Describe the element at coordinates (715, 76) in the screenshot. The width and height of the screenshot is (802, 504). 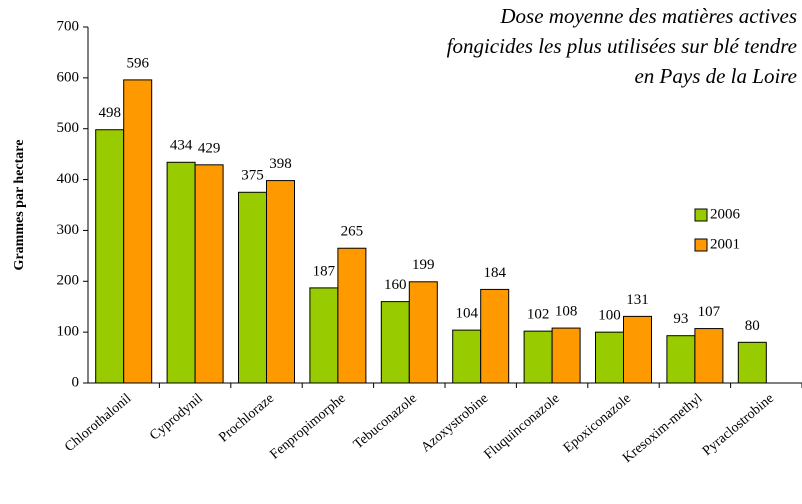
I see `chart-title: en Pays de la Loire` at that location.